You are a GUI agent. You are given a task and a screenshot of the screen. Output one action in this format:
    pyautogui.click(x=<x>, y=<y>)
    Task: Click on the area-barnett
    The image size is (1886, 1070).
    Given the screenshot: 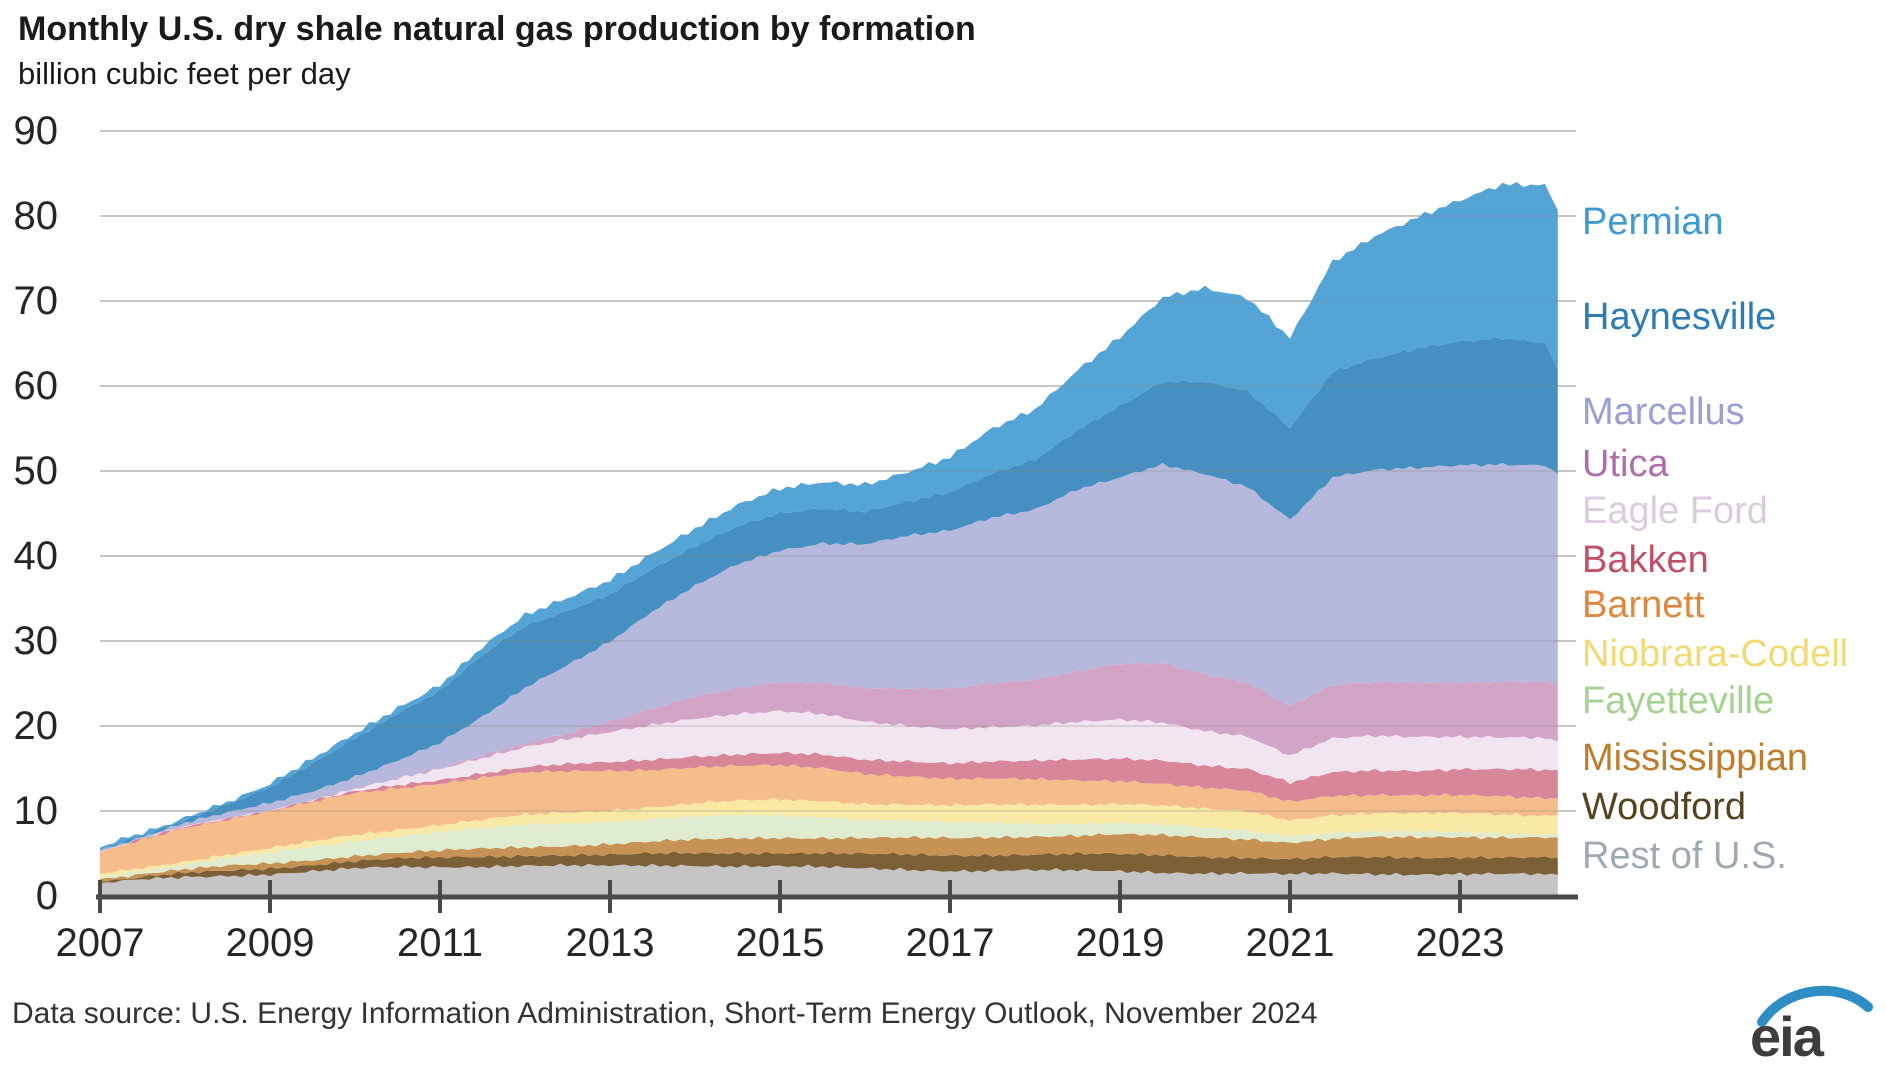 What is the action you would take?
    pyautogui.click(x=829, y=819)
    